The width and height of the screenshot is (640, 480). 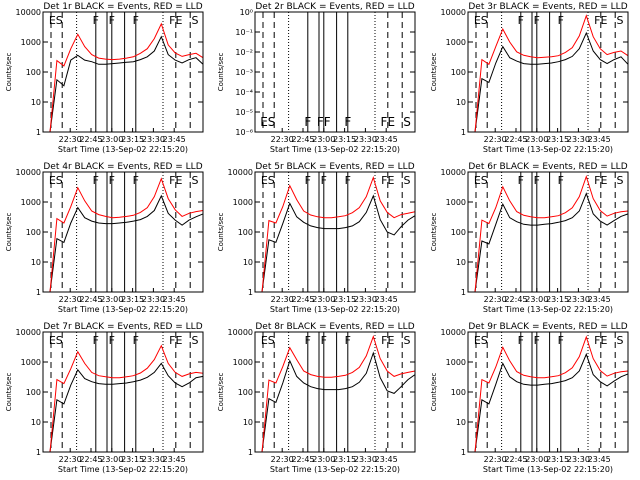 What do you see at coordinates (547, 327) in the screenshot?
I see `panel-title: Det 9r BLACK = Events, RED = LLD` at bounding box center [547, 327].